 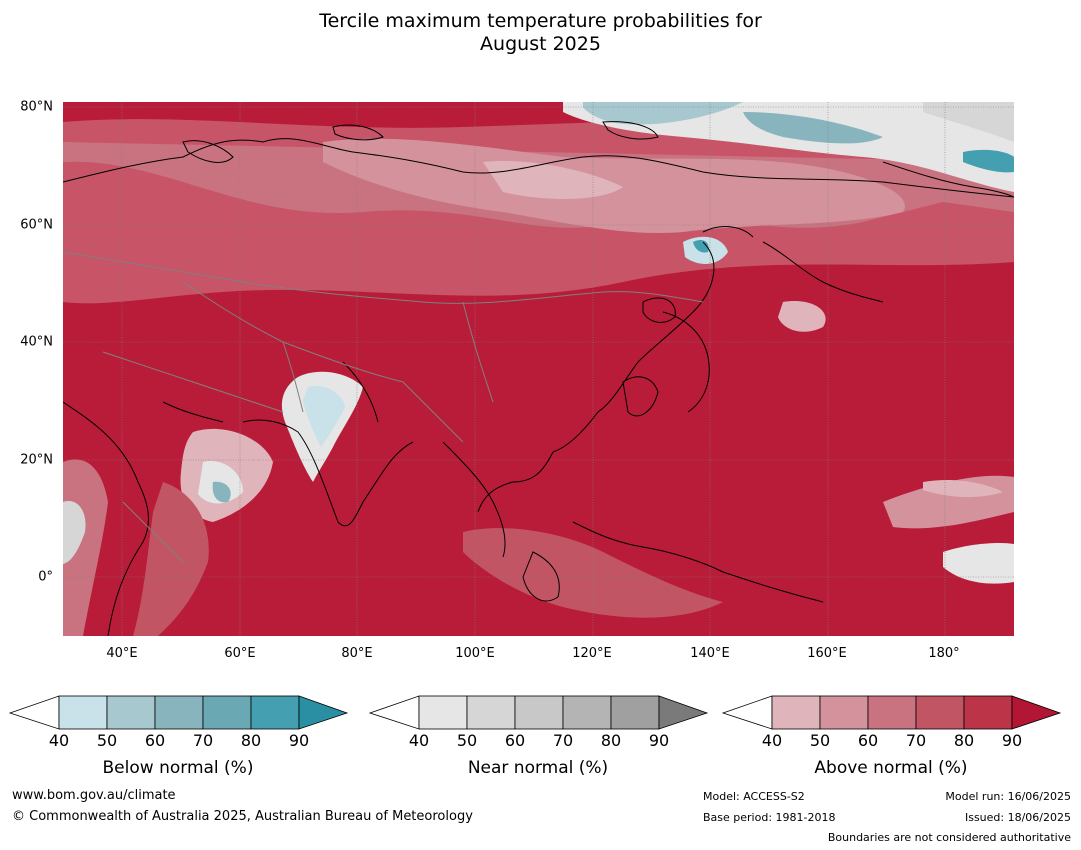 I want to click on colorbar-above-normal, so click(x=891, y=712).